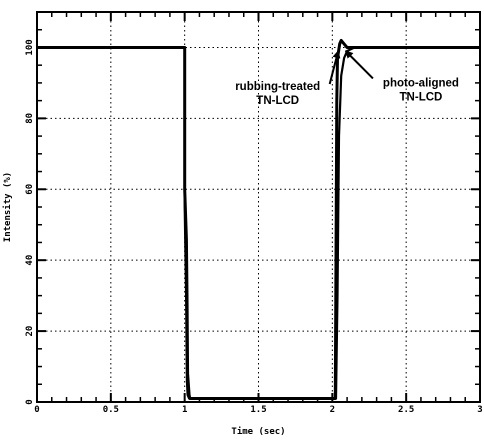 The width and height of the screenshot is (484, 441). I want to click on x-tick-label: 1.5, so click(258, 410).